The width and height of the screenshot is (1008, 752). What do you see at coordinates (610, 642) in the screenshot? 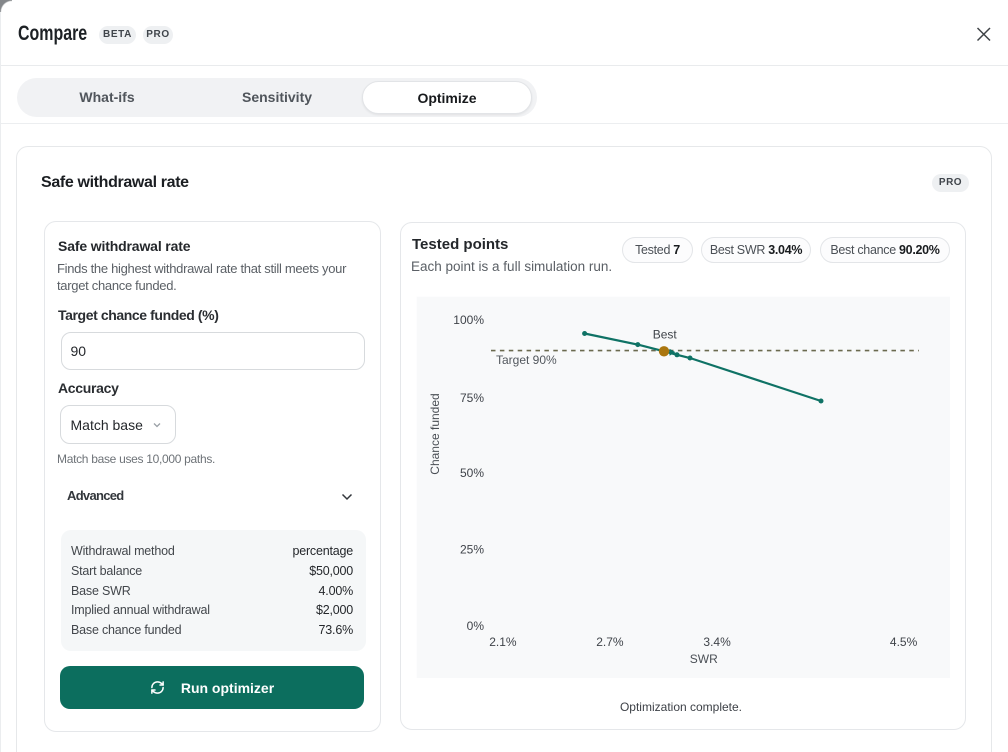
I see `svg-text: 2.7%` at bounding box center [610, 642].